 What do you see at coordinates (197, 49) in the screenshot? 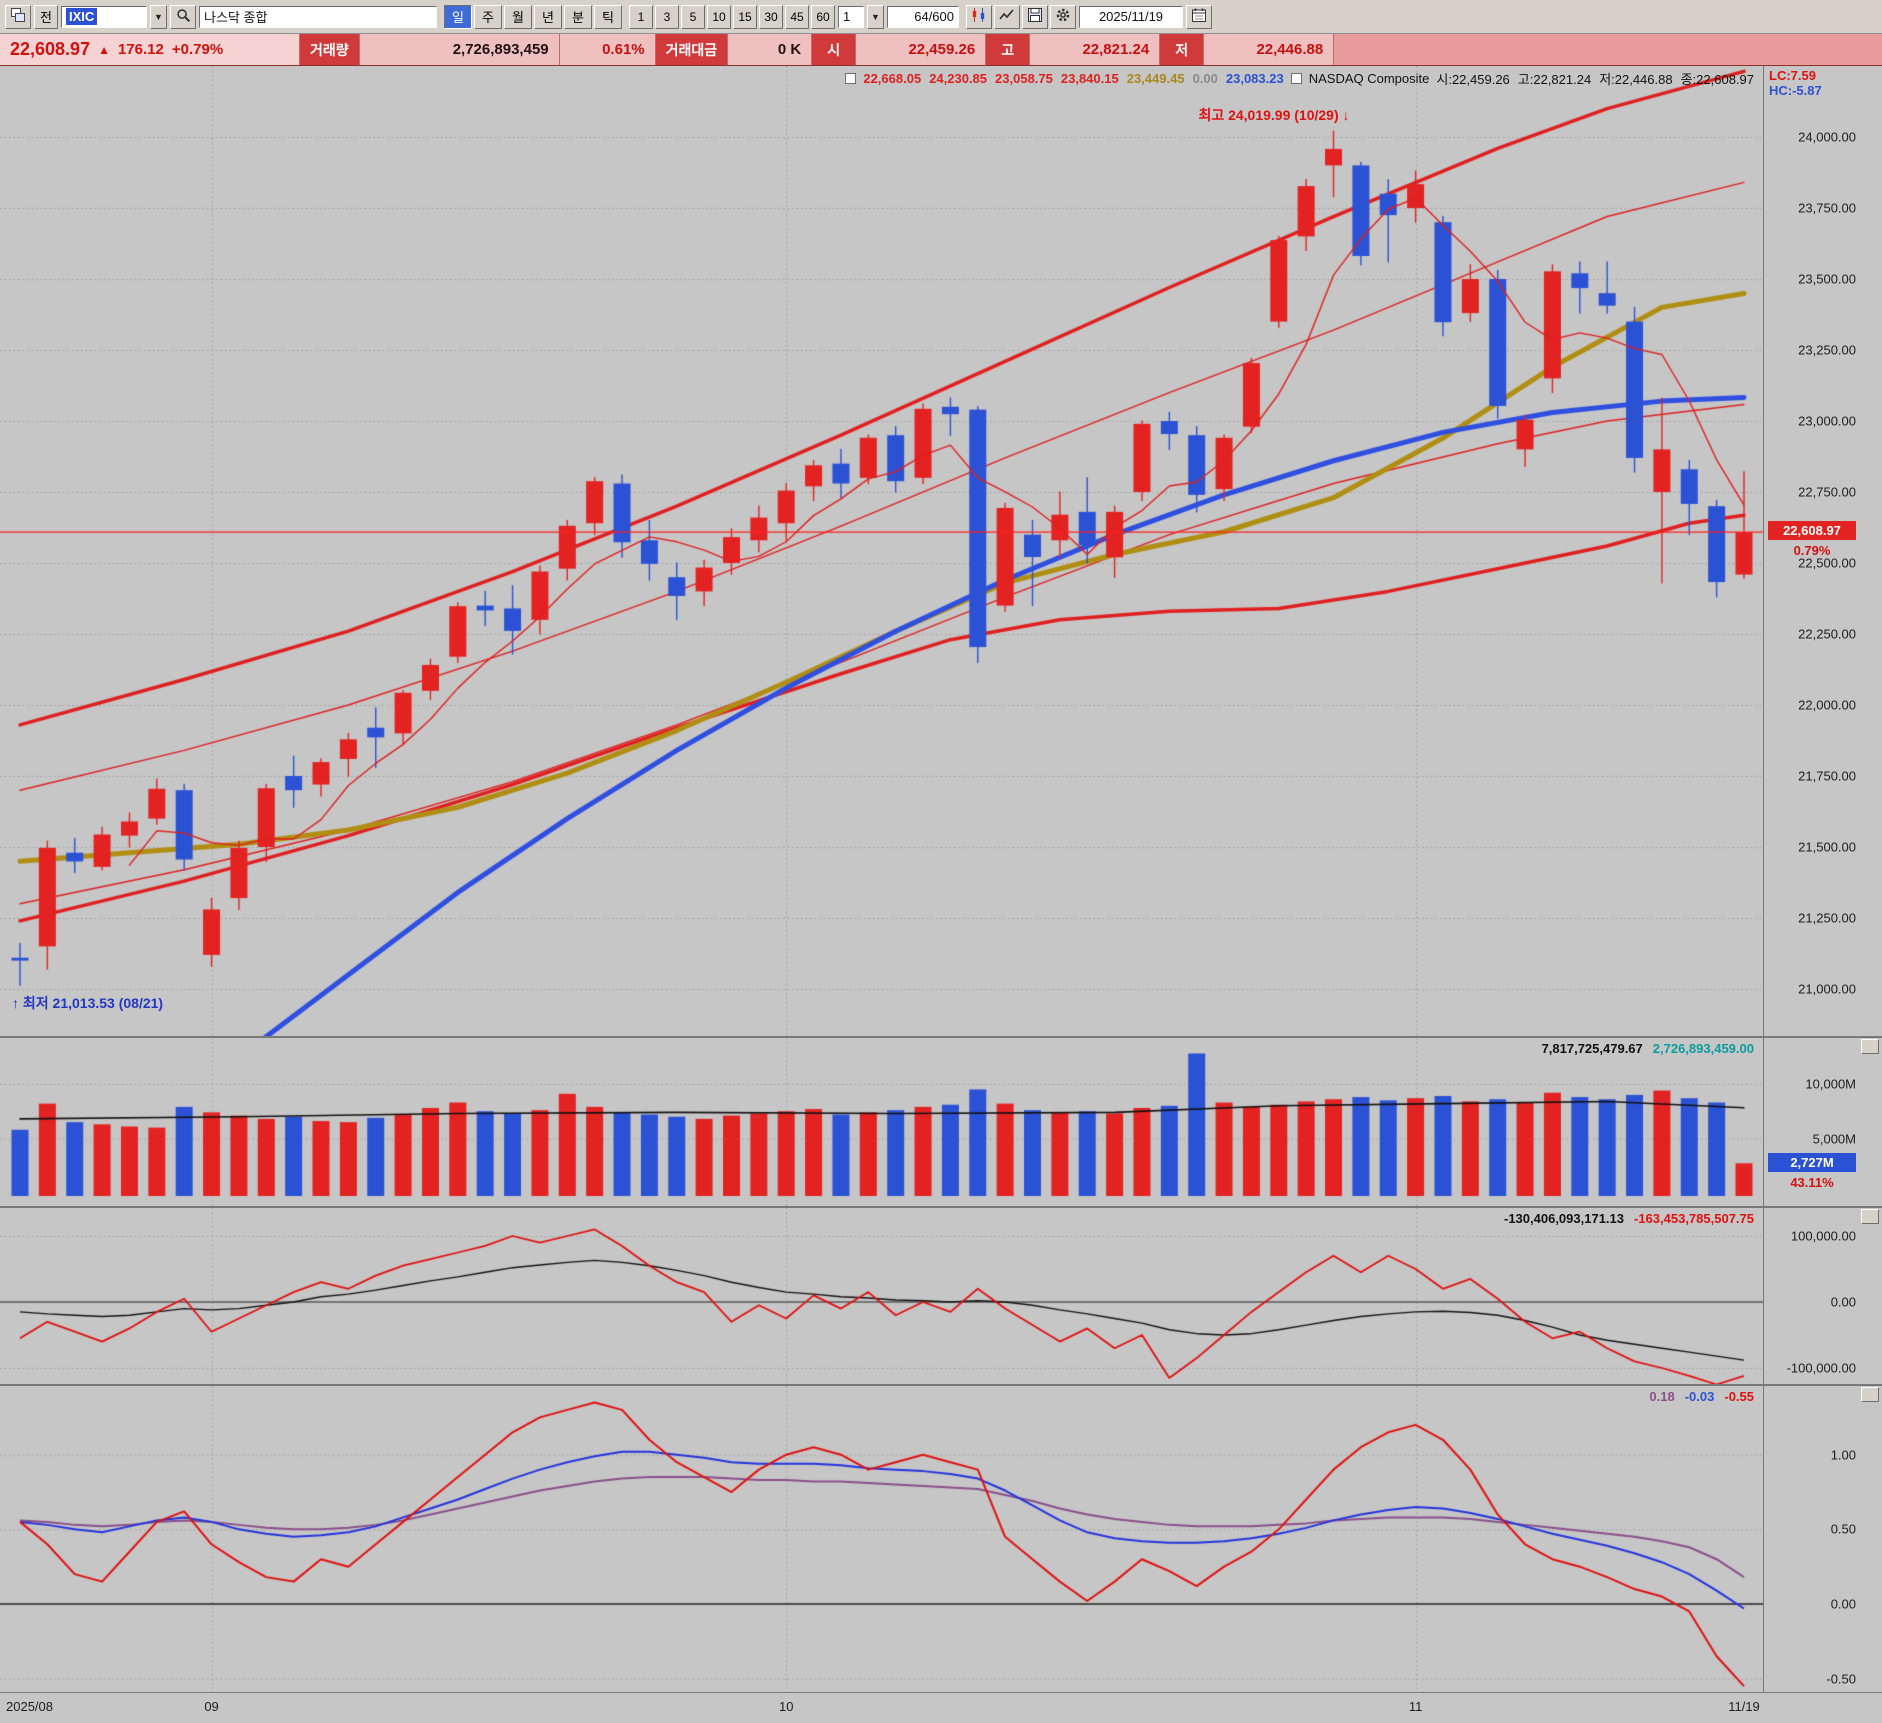
I see `price-change-percent: +0.79%` at bounding box center [197, 49].